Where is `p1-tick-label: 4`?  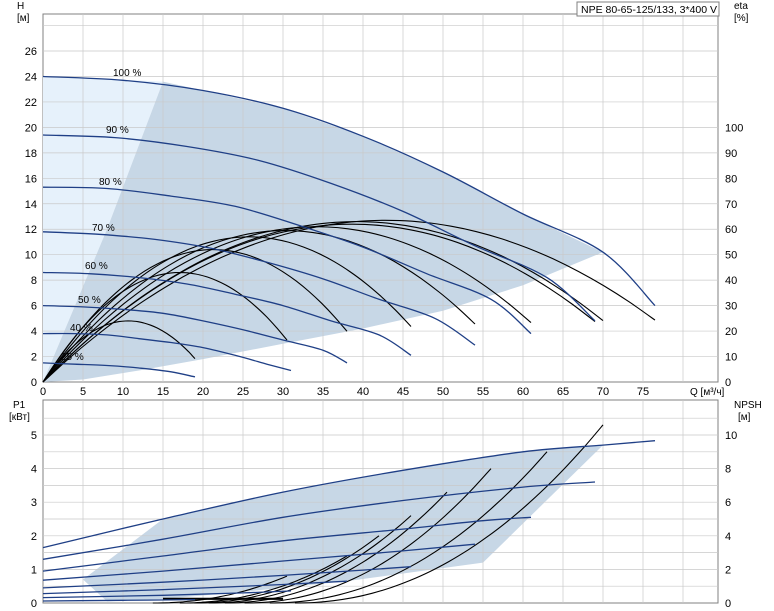 p1-tick-label: 4 is located at coordinates (34, 470).